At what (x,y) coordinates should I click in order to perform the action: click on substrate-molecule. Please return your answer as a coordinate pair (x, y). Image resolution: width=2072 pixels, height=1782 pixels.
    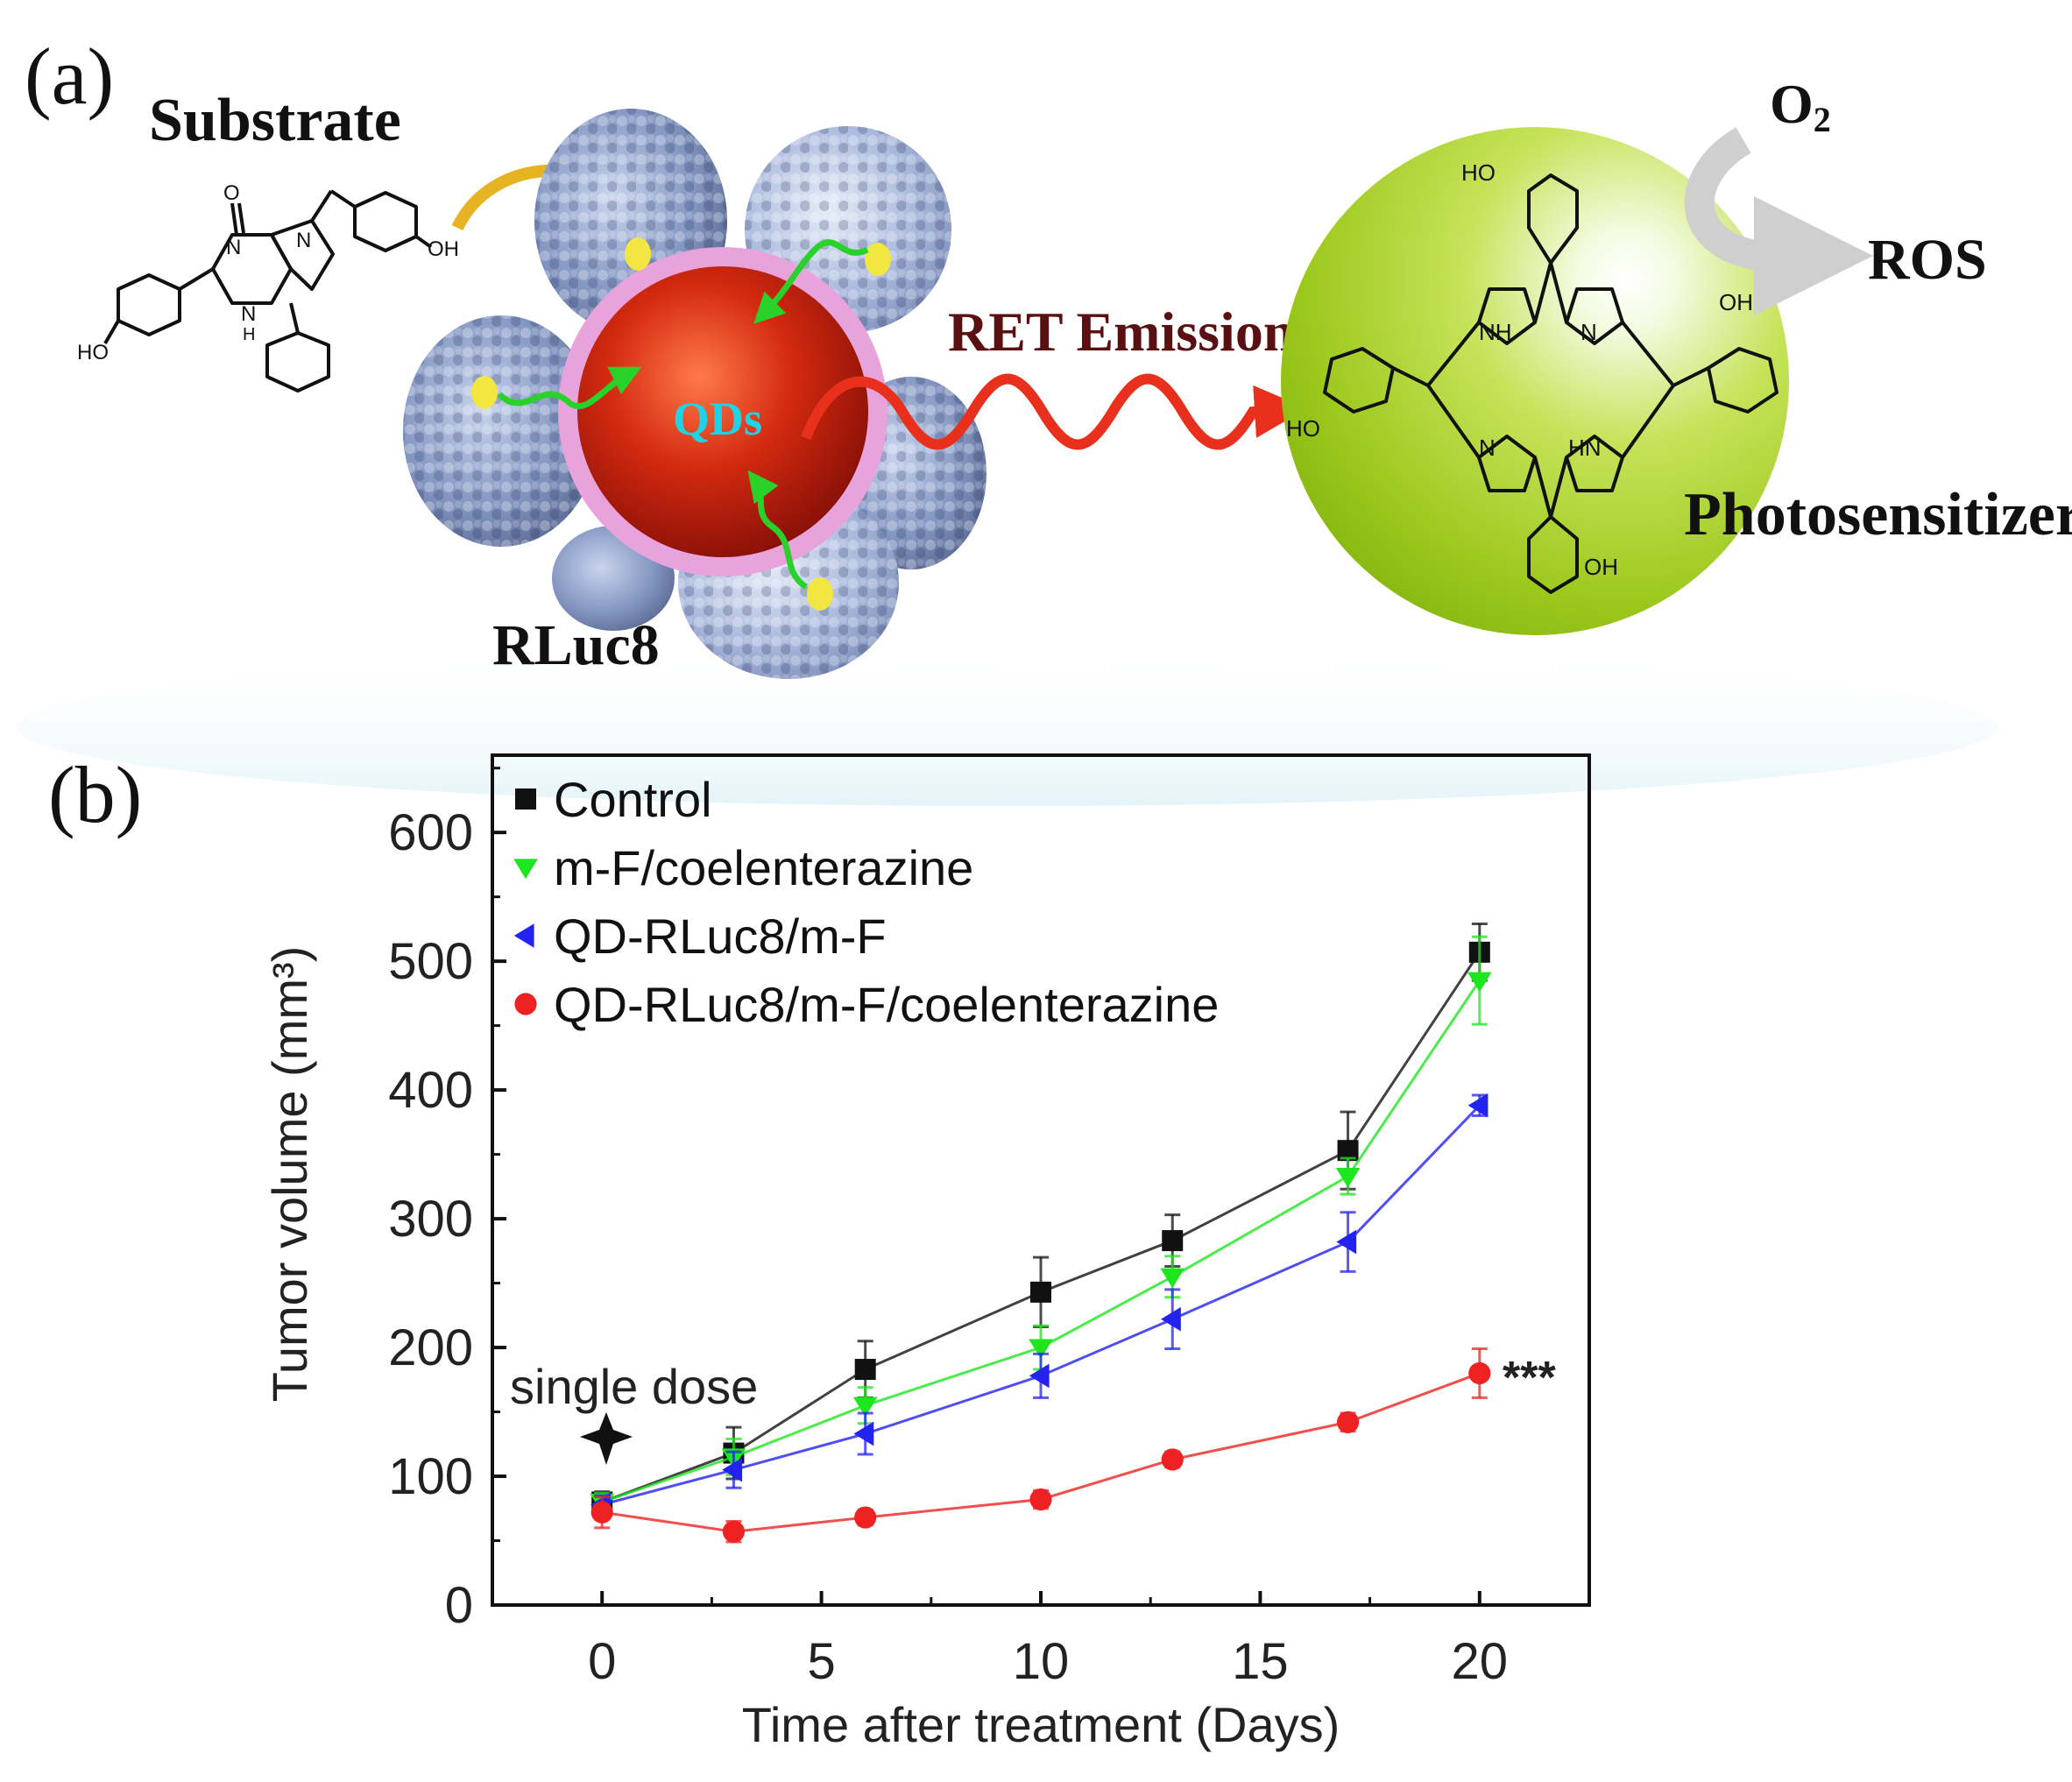
    Looking at the image, I should click on (268, 290).